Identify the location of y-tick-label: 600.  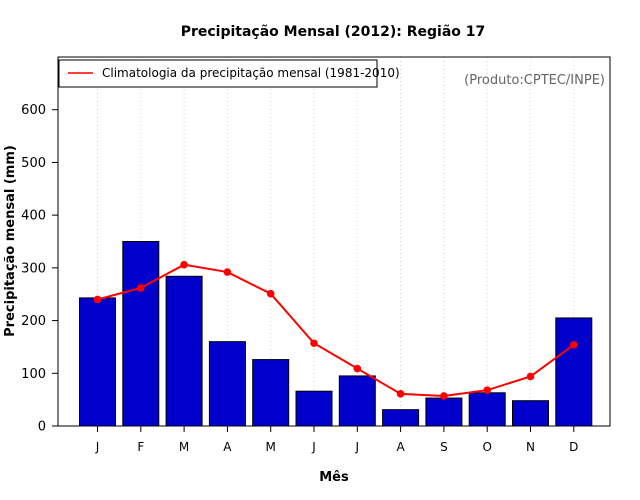
(33, 110).